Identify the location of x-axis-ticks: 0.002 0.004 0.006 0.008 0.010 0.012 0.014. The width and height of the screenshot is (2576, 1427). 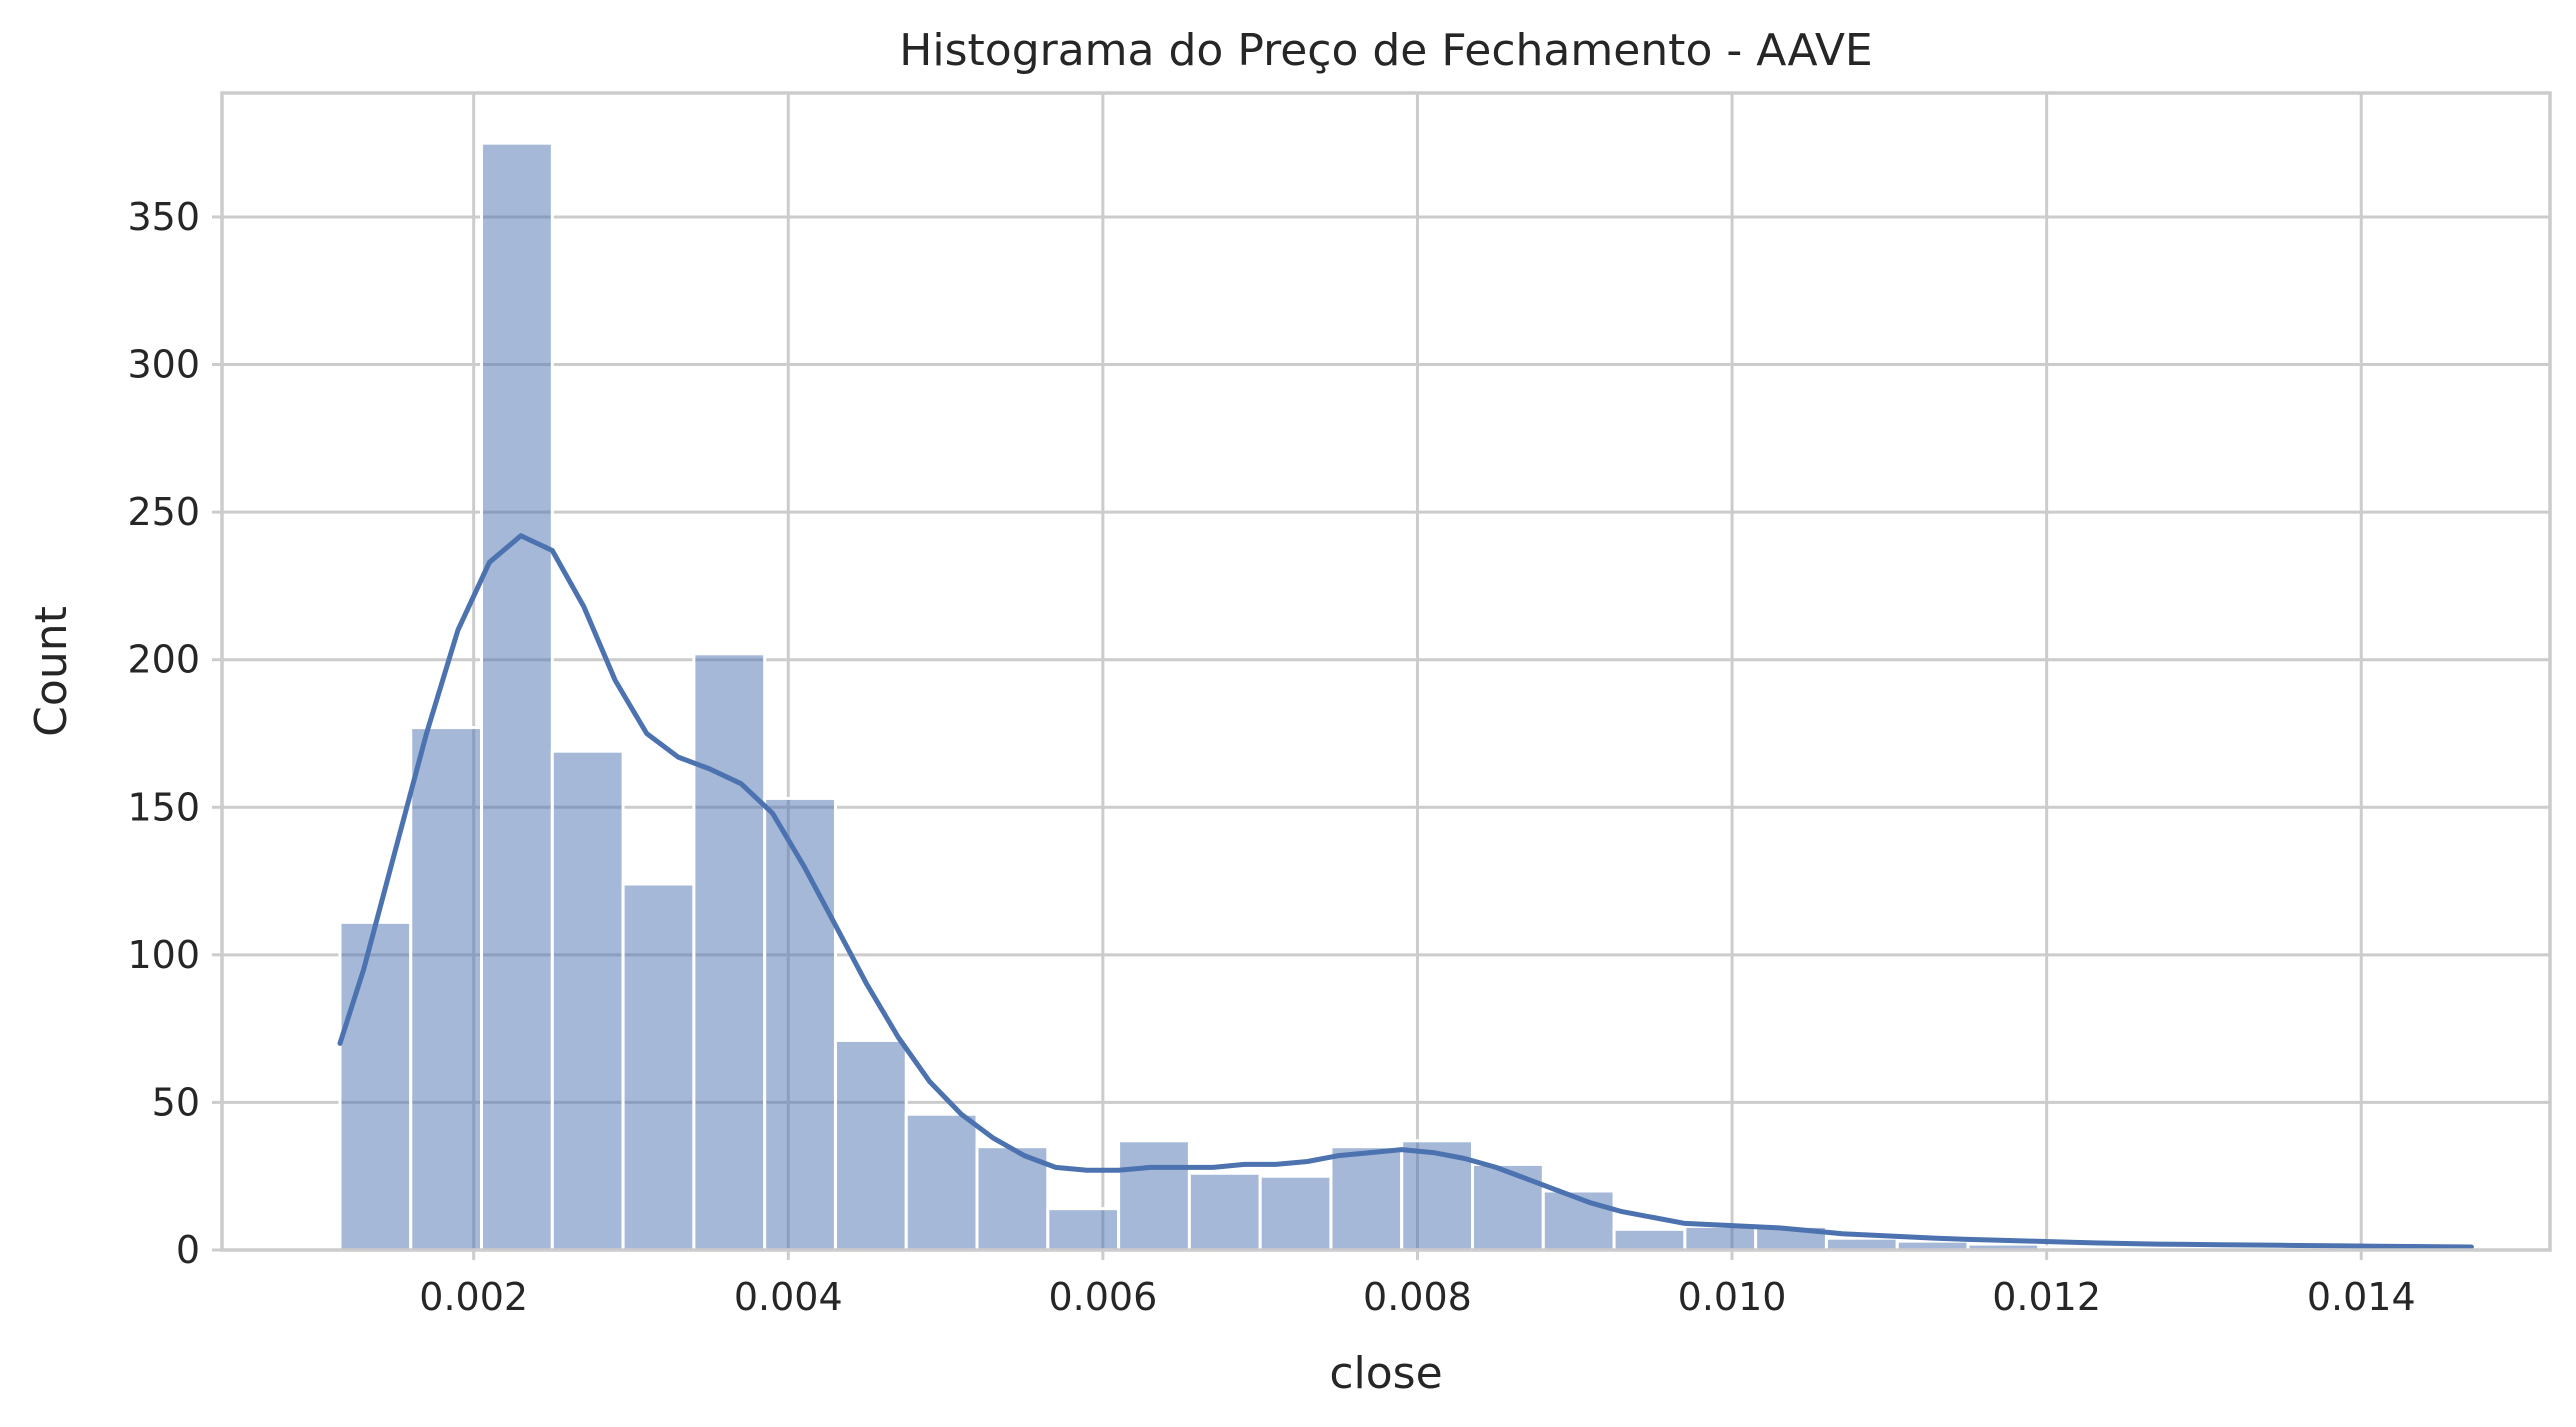
(1417, 1284).